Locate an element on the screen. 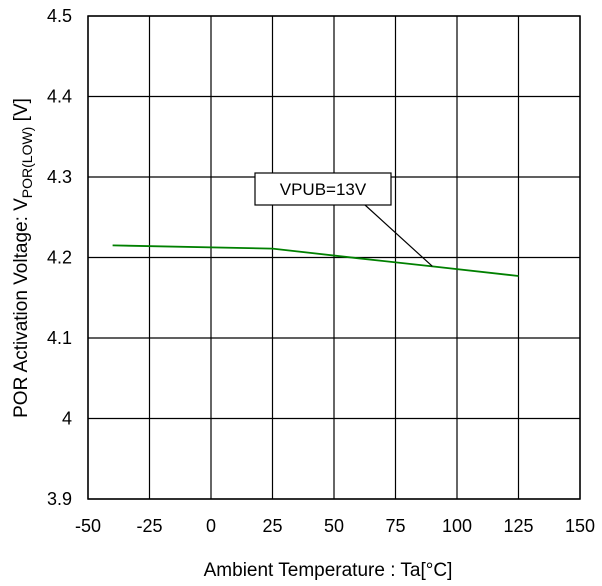  series-layer is located at coordinates (315, 260).